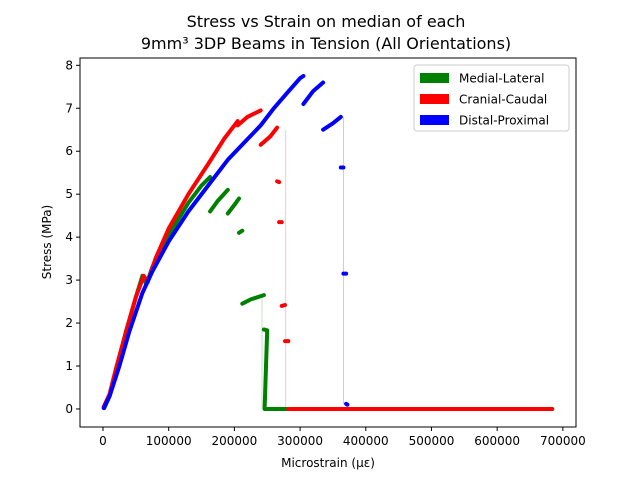 This screenshot has height=480, width=640. What do you see at coordinates (432, 441) in the screenshot?
I see `x-tick-label: 500000` at bounding box center [432, 441].